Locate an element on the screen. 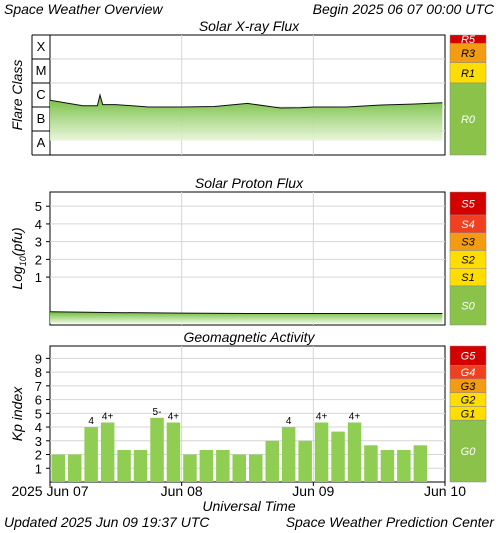  xaxis-label: Universal Time is located at coordinates (248, 506).